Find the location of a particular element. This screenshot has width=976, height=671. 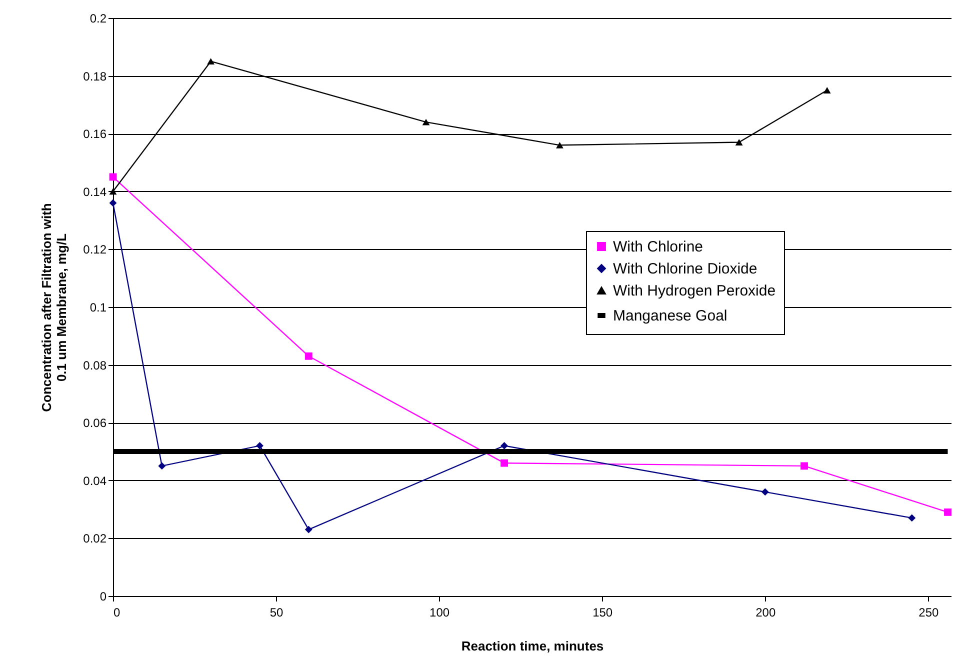

y-tick-label: 0.08 is located at coordinates (95, 365).